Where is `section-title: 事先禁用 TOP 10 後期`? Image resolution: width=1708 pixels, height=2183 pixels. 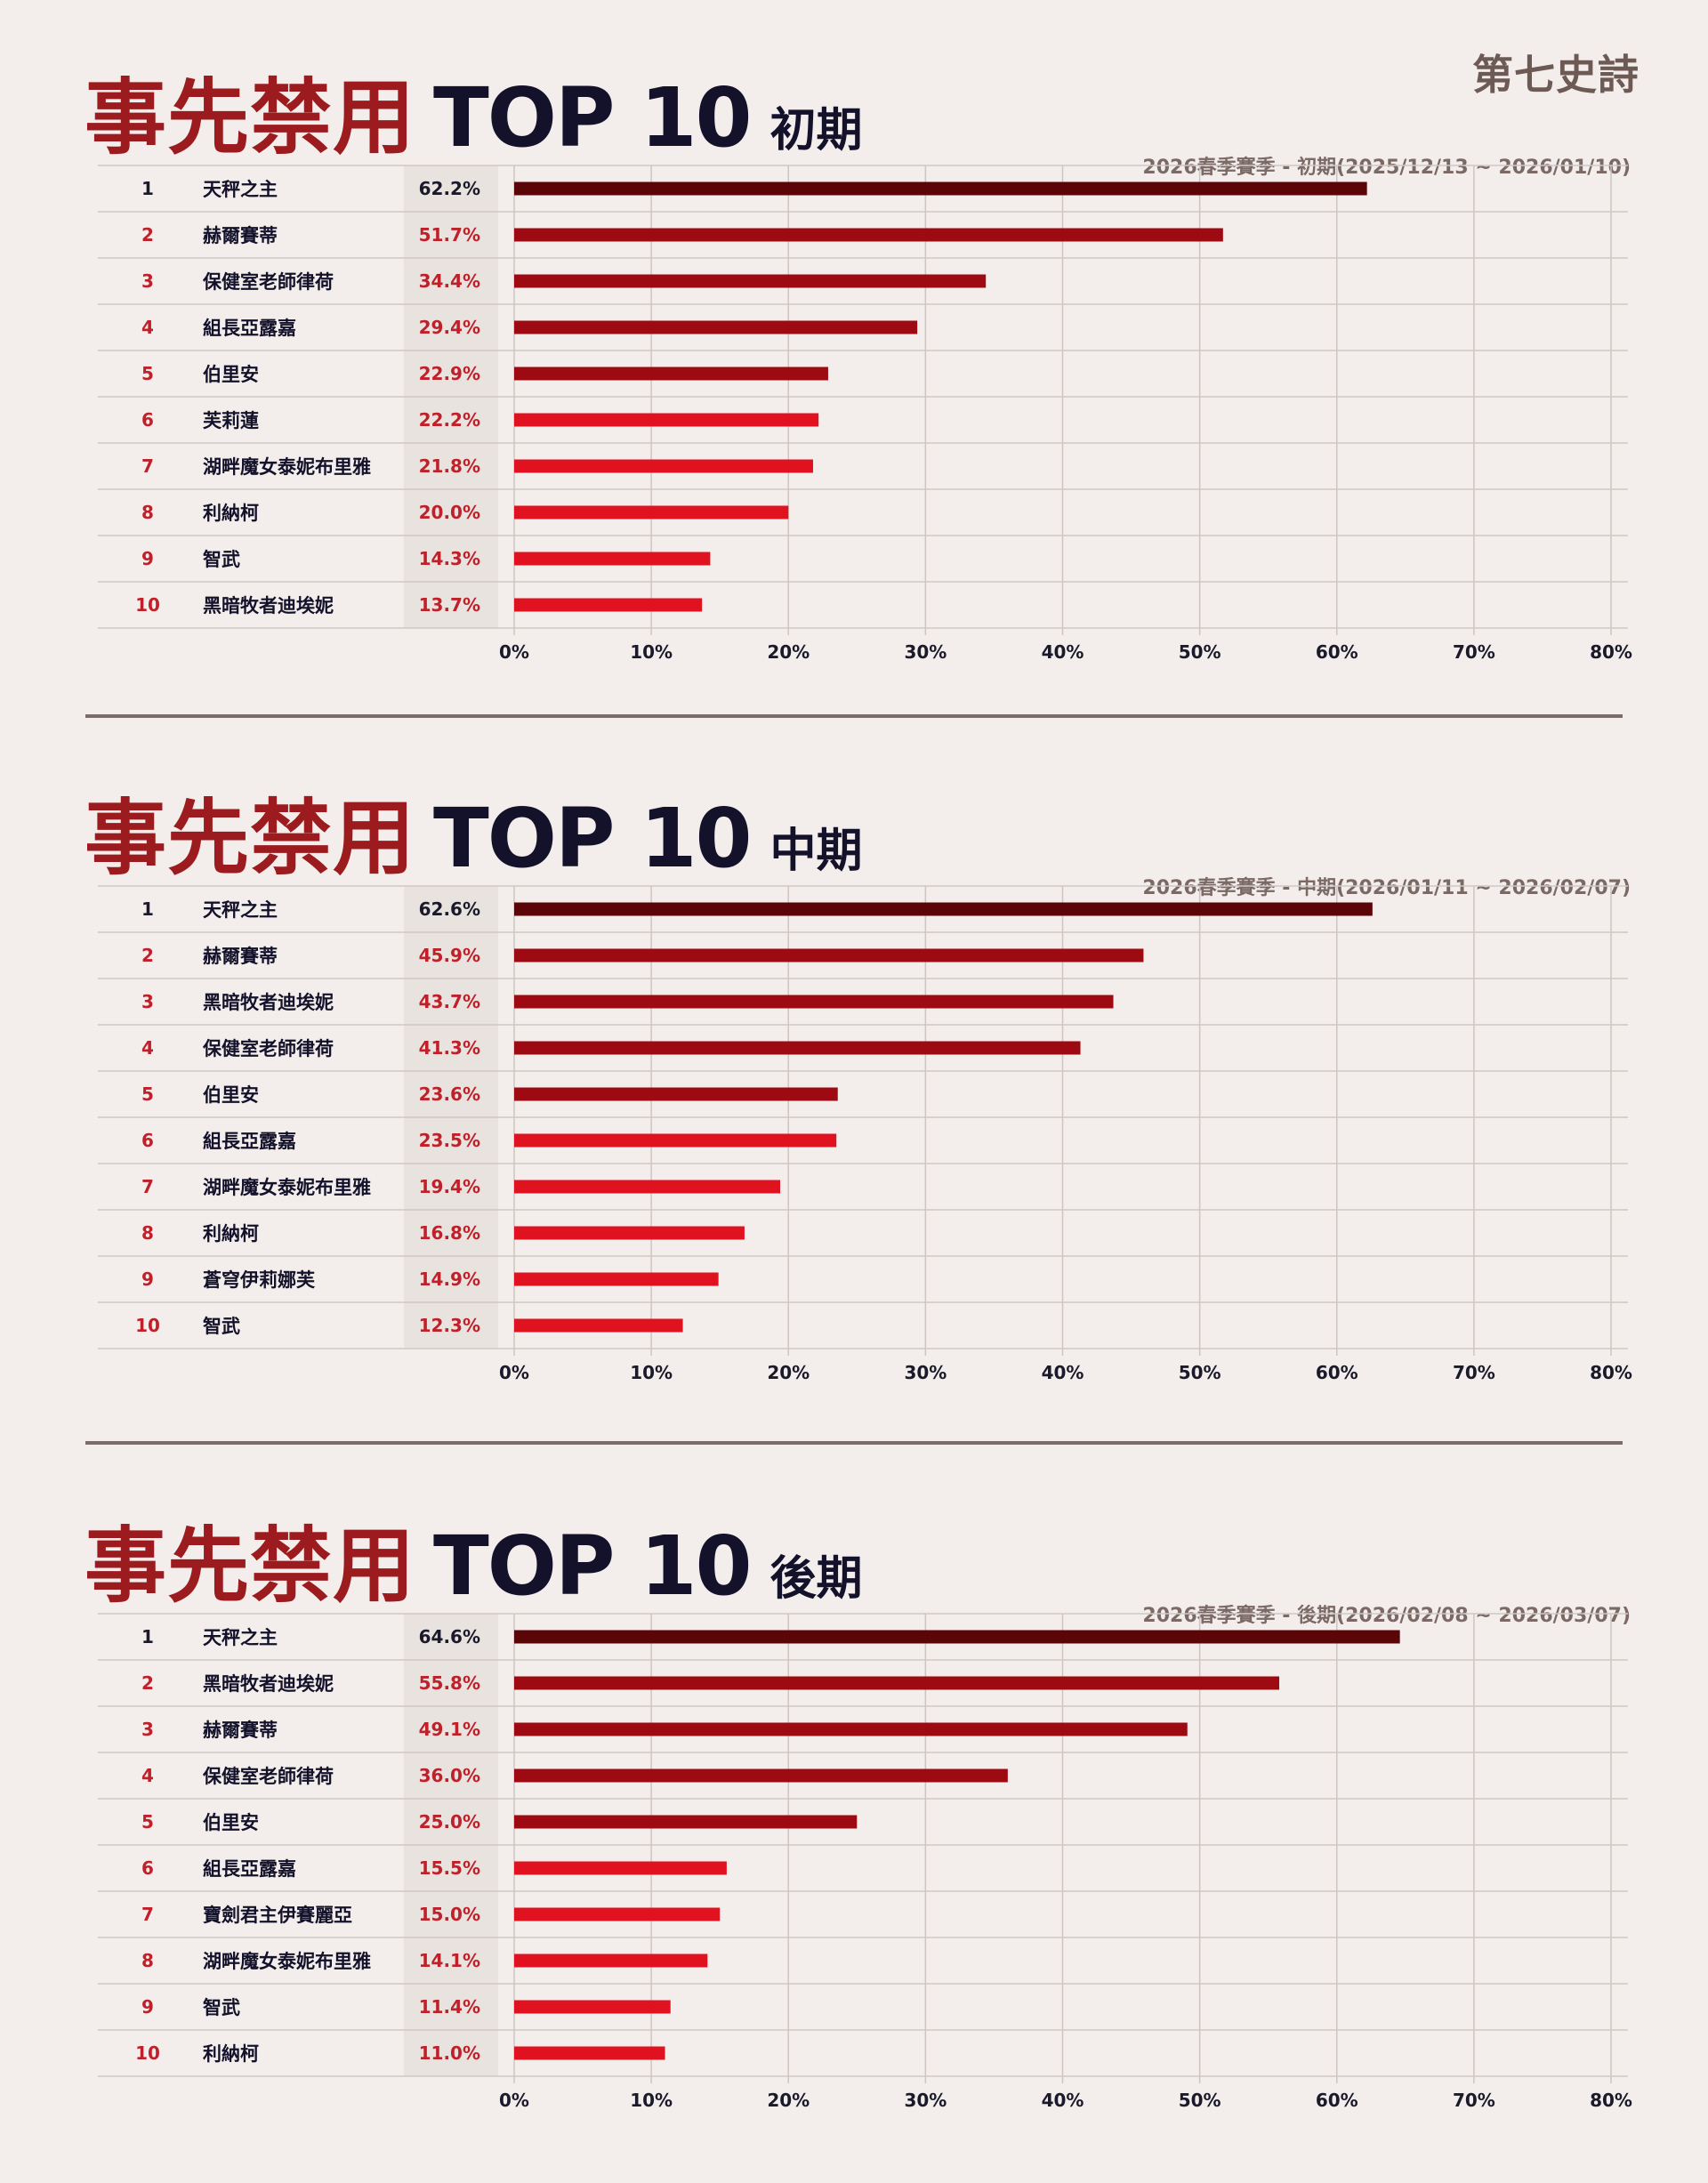
section-title: 事先禁用 TOP 10 後期 is located at coordinates (473, 1559).